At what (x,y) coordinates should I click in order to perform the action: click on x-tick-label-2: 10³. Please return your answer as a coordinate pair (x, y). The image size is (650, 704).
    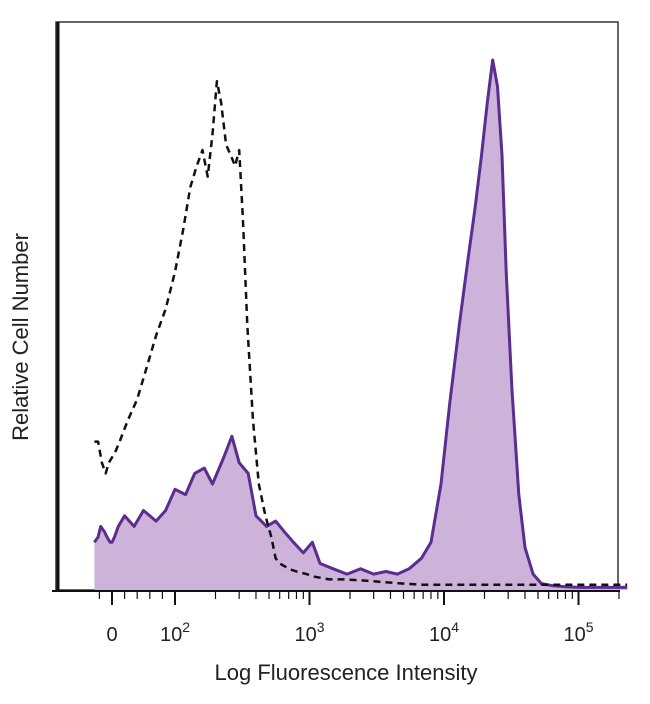
    Looking at the image, I should click on (309, 632).